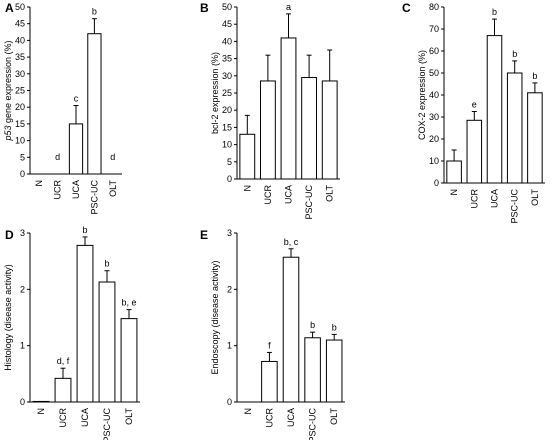 This screenshot has height=440, width=551. I want to click on panel-letter: B, so click(204, 8).